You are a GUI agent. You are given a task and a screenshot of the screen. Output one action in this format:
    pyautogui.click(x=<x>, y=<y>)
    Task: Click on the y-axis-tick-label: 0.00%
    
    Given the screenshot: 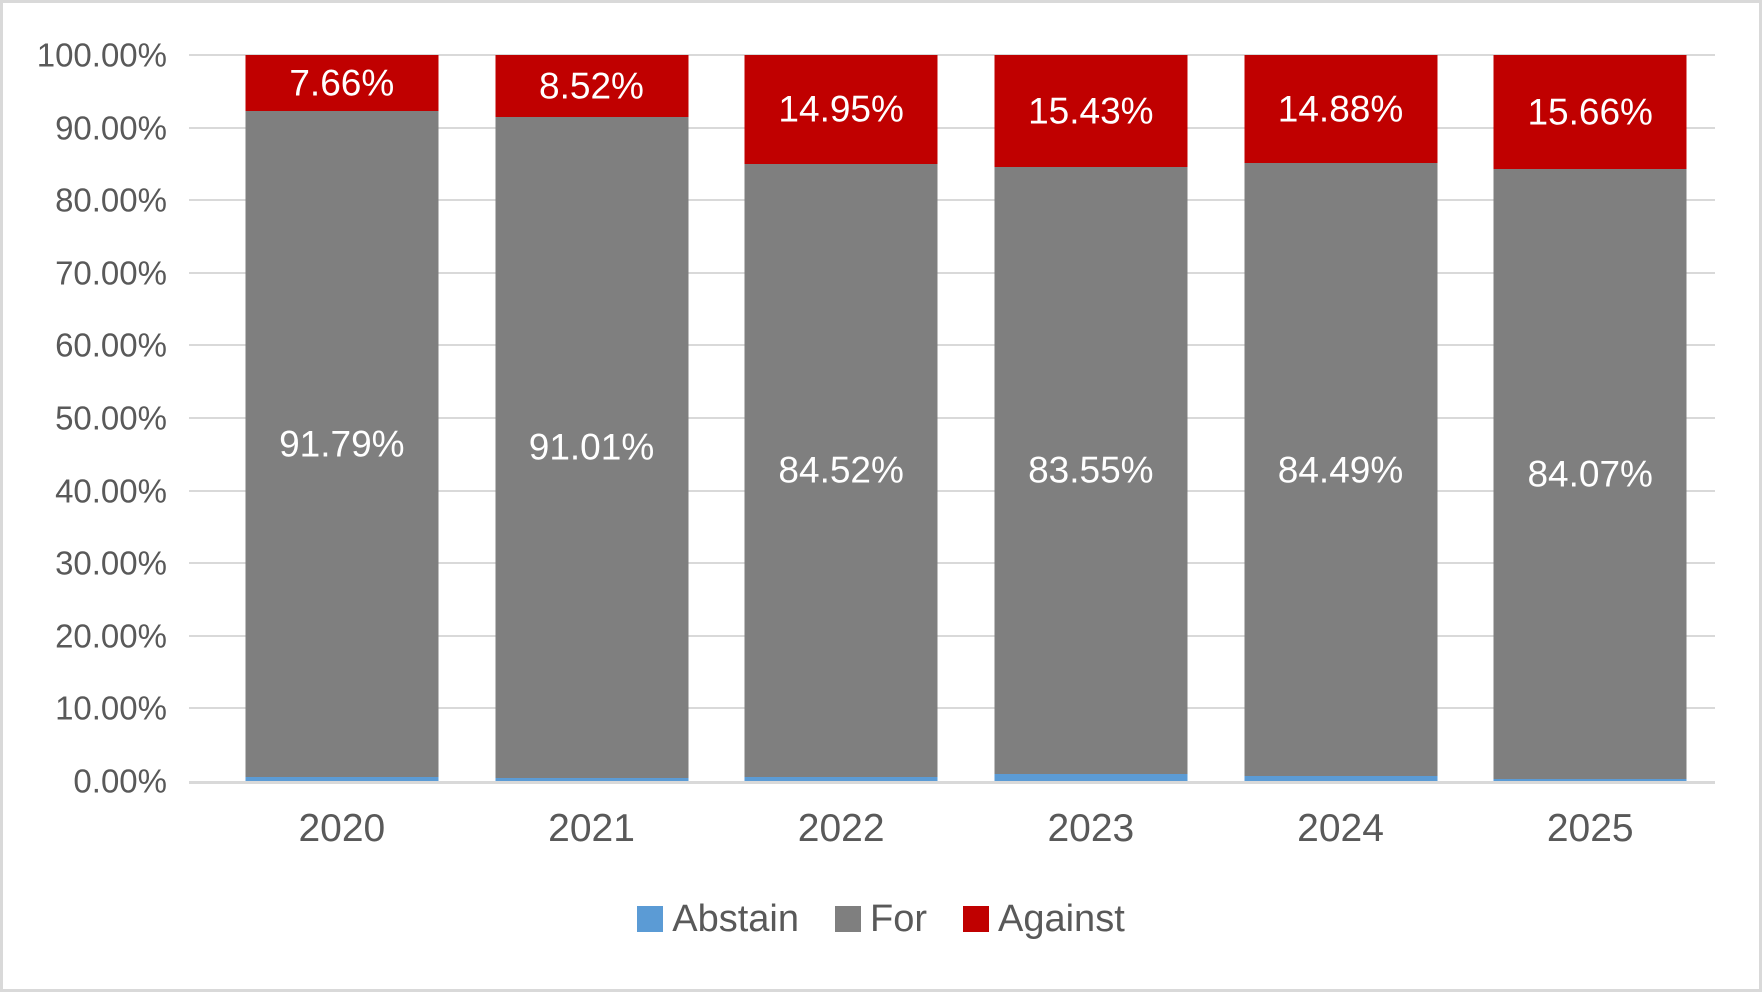 What is the action you would take?
    pyautogui.click(x=120, y=781)
    